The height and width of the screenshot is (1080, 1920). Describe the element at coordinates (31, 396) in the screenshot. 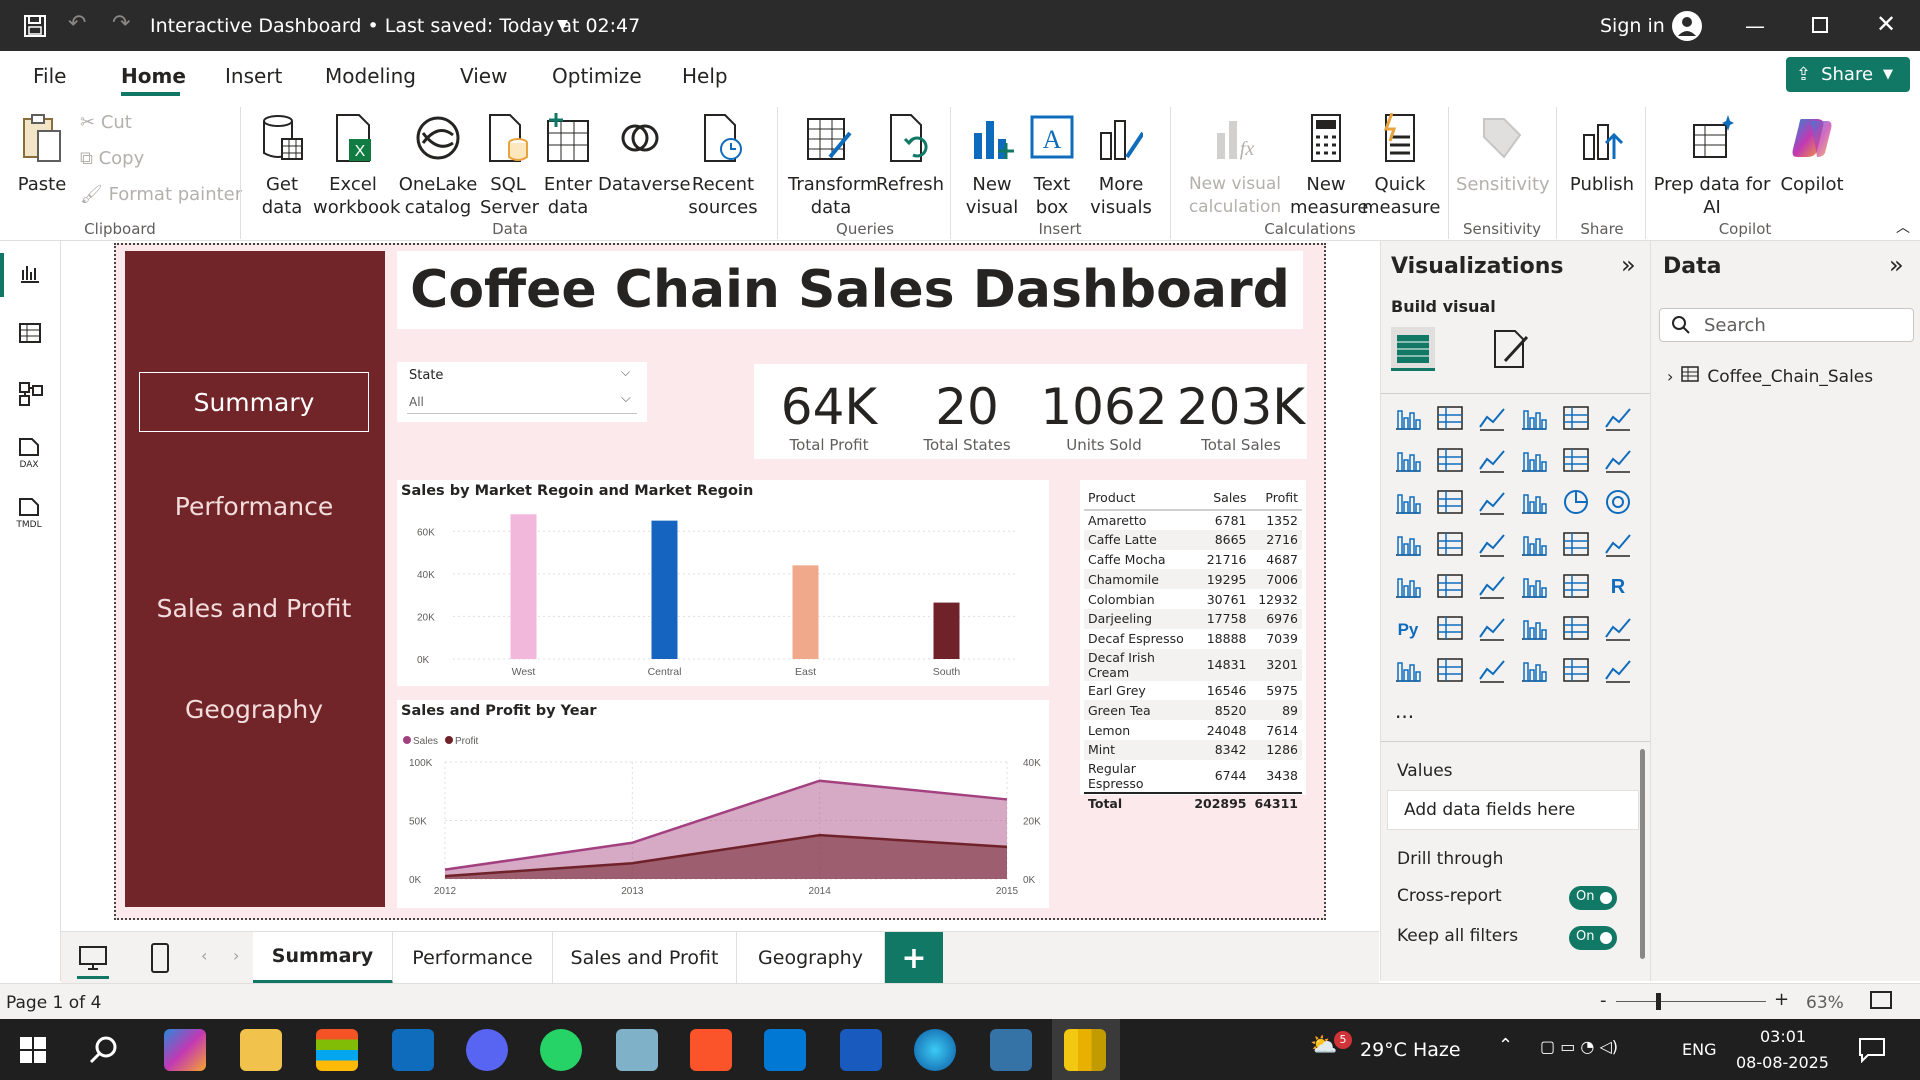

I see `model-view-icon` at that location.